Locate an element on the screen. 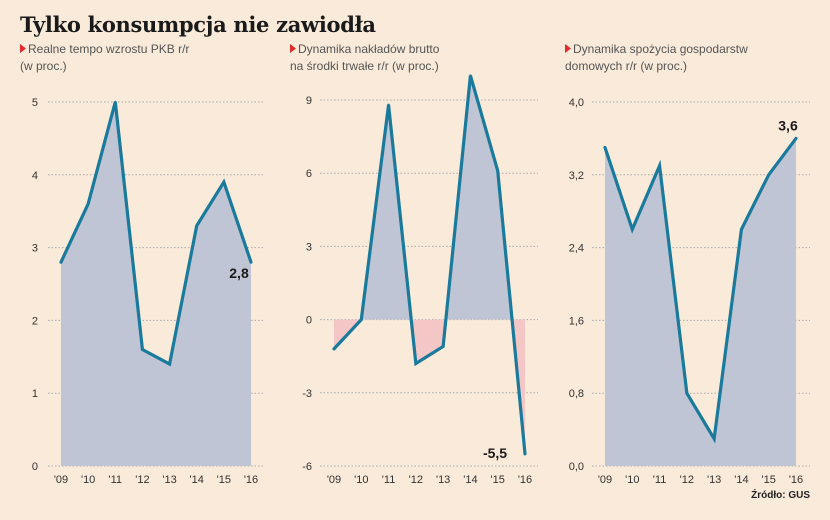 This screenshot has height=520, width=830. y-tick-label: 0,8 is located at coordinates (576, 394).